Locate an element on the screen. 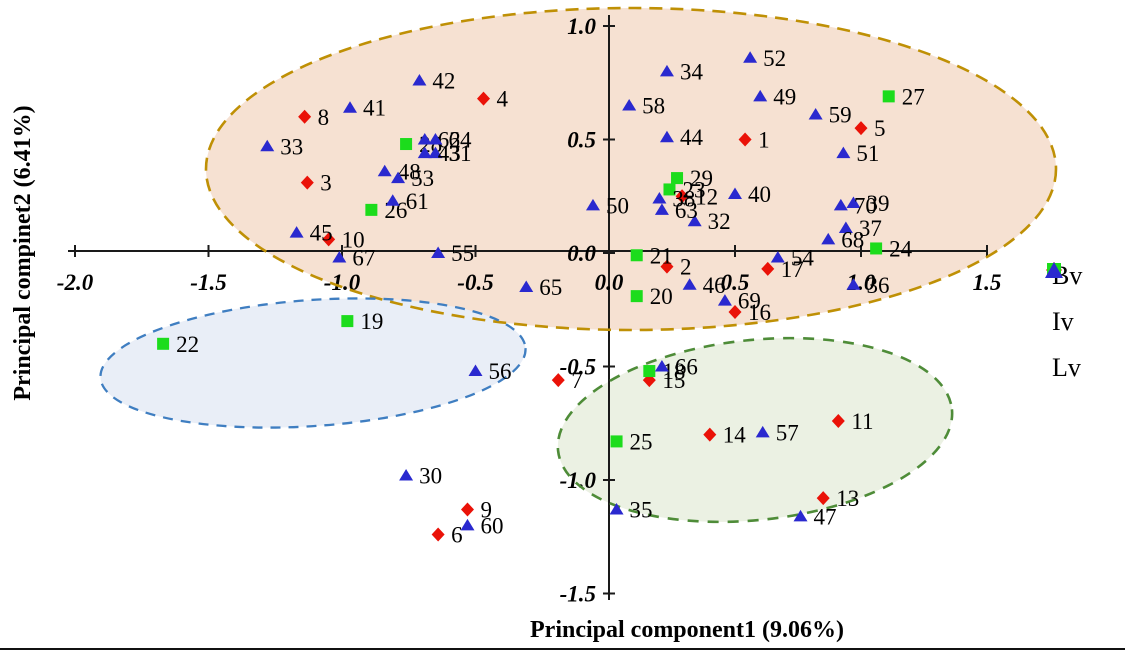  y-tick-label: -0.5 is located at coordinates (578, 367).